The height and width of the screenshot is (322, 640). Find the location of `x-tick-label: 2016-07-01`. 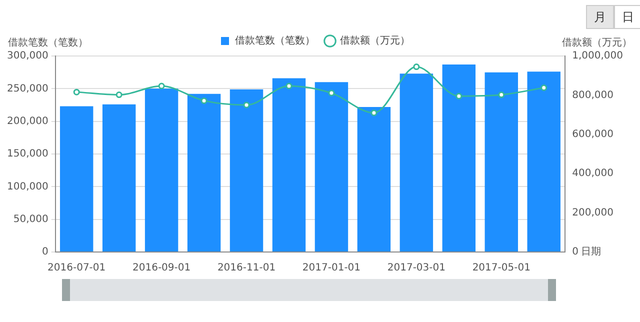

x-tick-label: 2016-07-01 is located at coordinates (77, 268).